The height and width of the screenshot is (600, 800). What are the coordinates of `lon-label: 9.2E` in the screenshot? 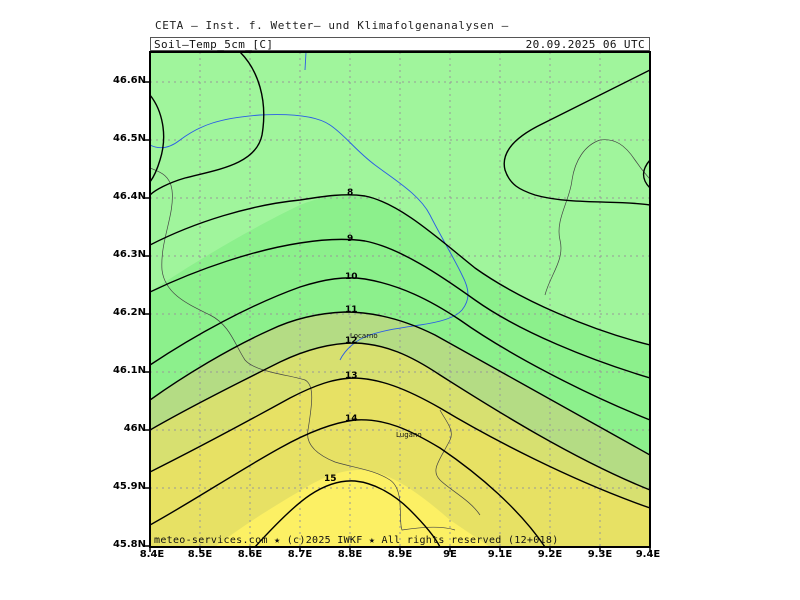 It's located at (550, 554).